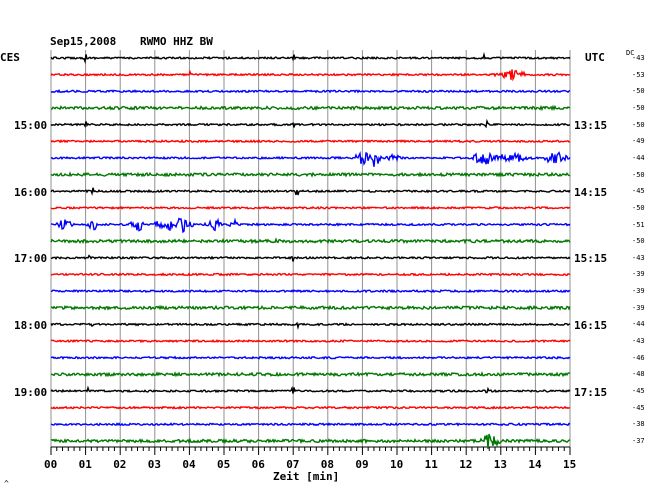  I want to click on left-timezone-label: CES, so click(10, 57).